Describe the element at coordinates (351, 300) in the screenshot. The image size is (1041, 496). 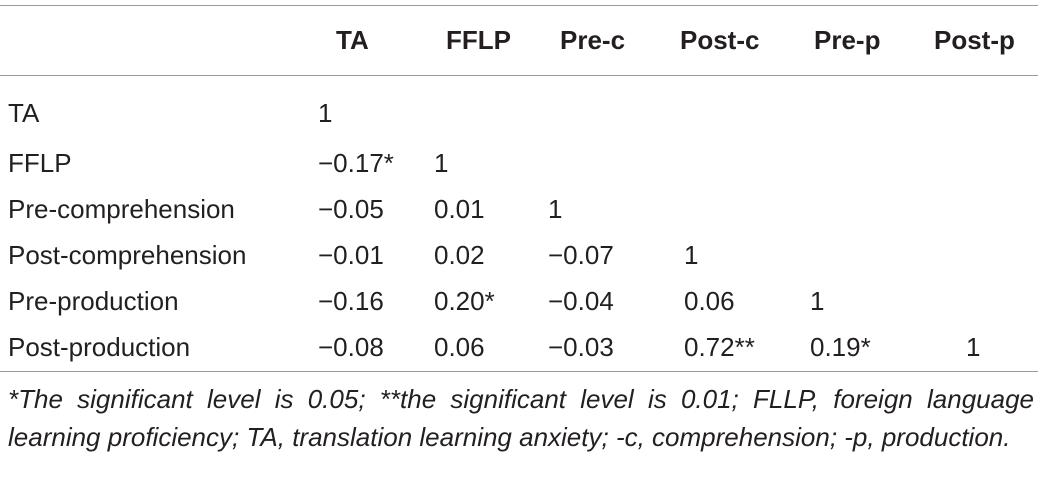
I see `table-cell: −0.16` at that location.